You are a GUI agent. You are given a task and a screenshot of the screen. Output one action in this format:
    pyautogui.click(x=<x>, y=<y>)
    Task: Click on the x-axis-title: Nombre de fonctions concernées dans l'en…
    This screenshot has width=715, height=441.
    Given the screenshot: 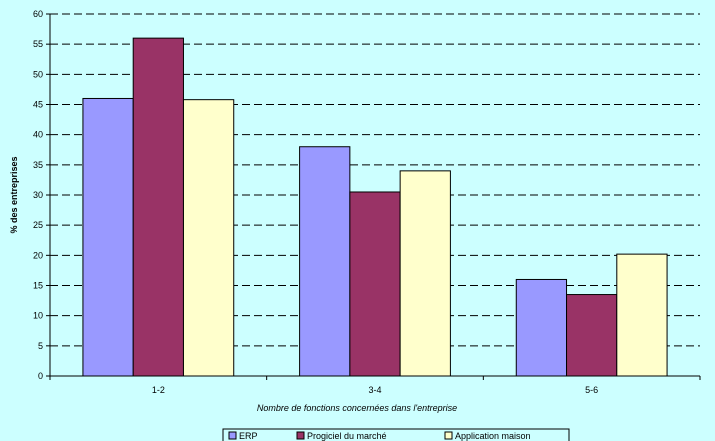 What is the action you would take?
    pyautogui.click(x=357, y=408)
    